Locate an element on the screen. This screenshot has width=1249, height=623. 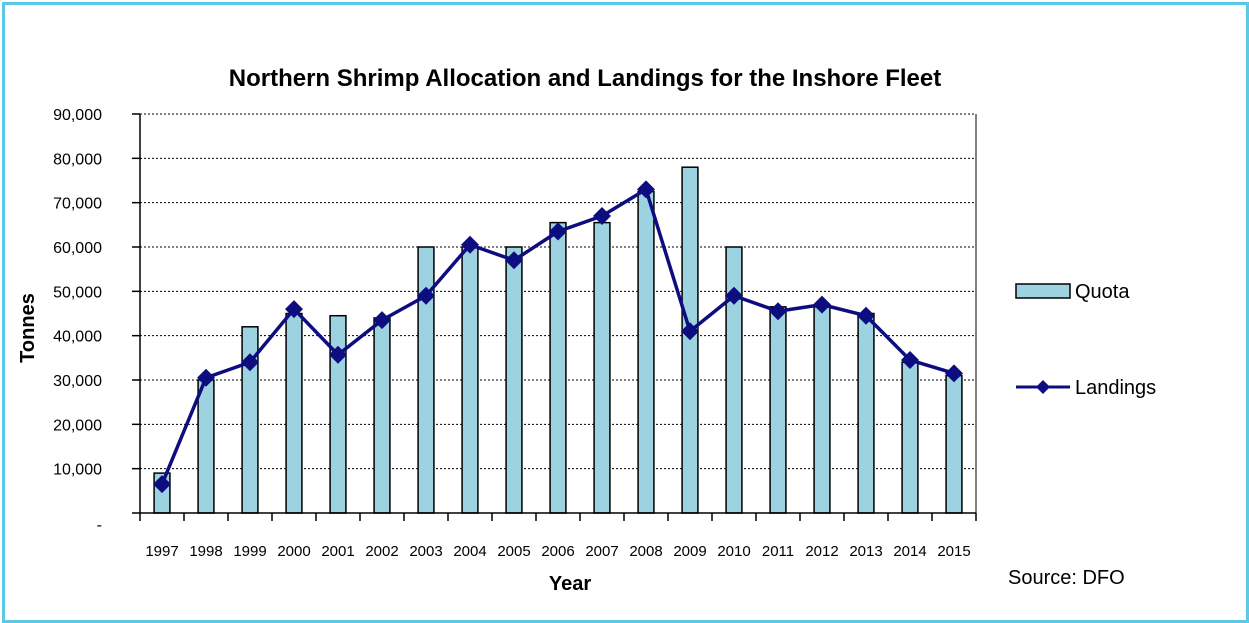
y-tick-label: 60,000 is located at coordinates (77, 248).